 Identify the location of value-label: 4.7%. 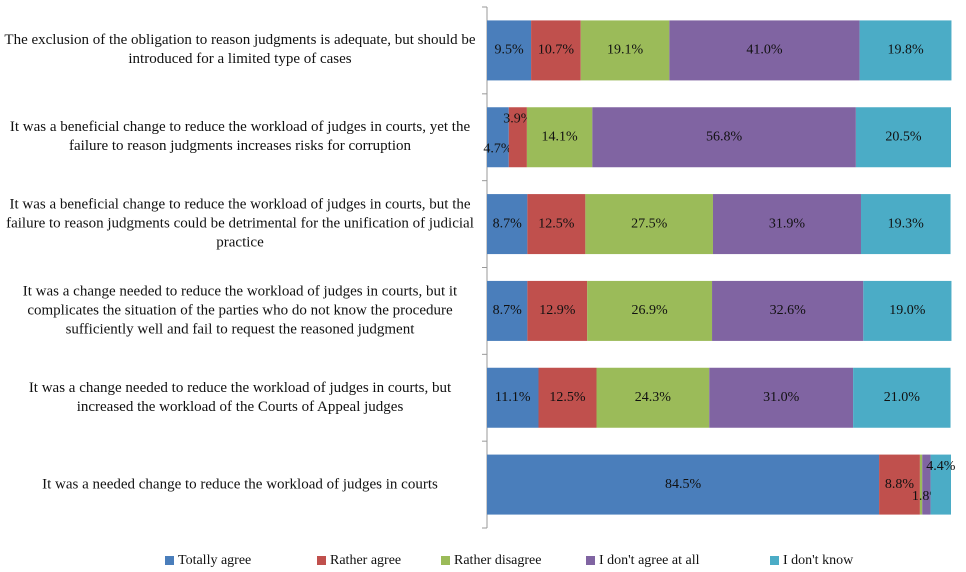
(498, 148).